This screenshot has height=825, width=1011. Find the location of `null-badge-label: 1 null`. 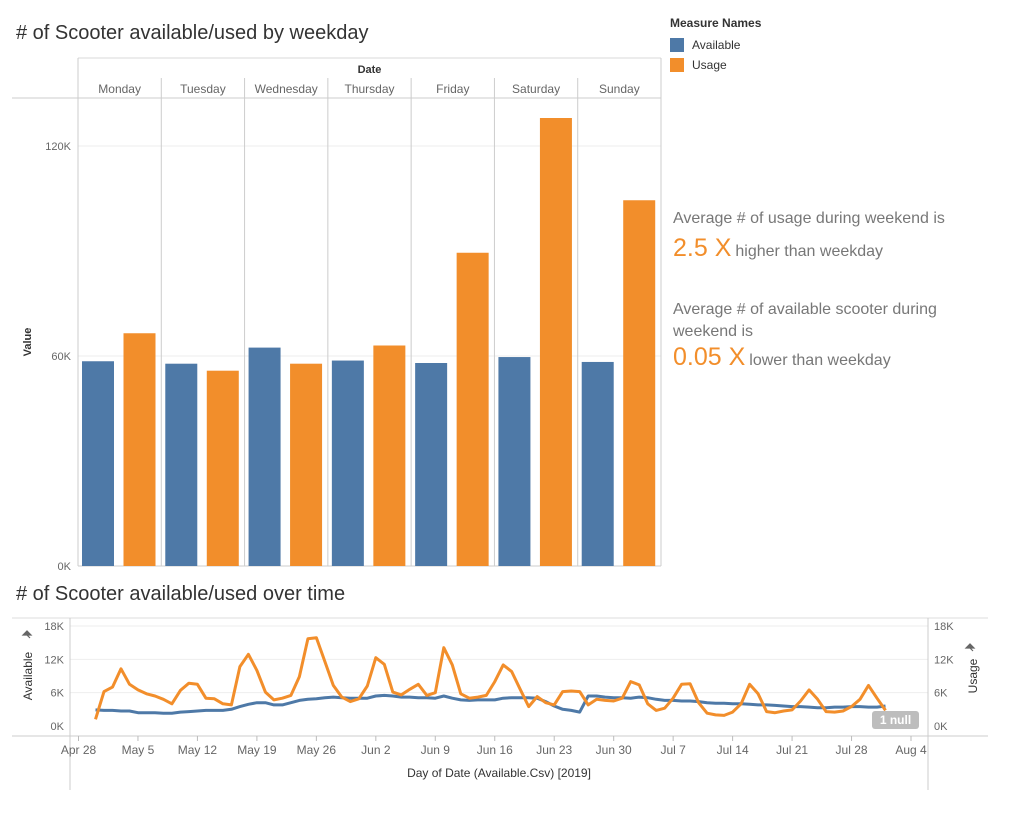

null-badge-label: 1 null is located at coordinates (895, 720).